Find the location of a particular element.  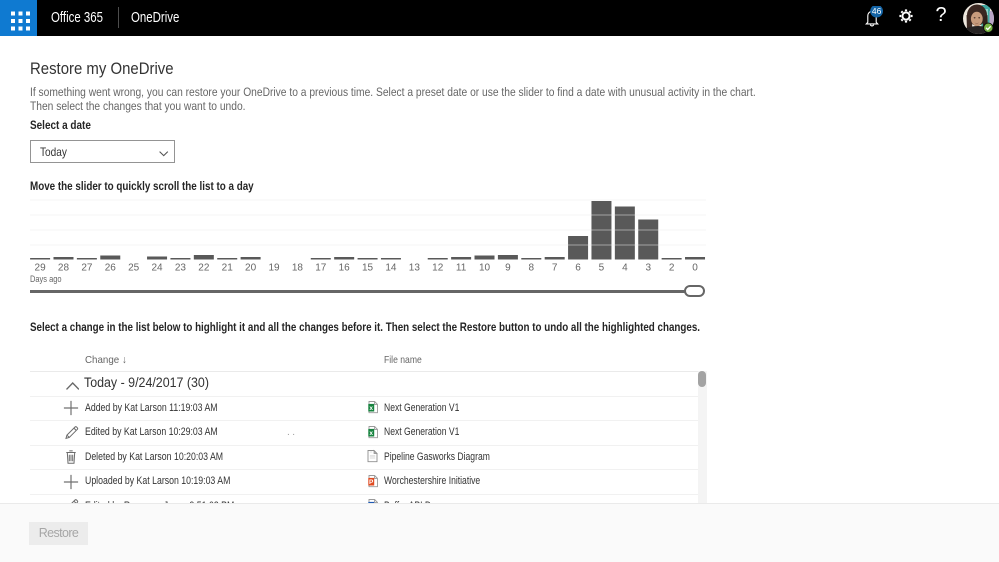

svg-text: 27 is located at coordinates (87, 268).